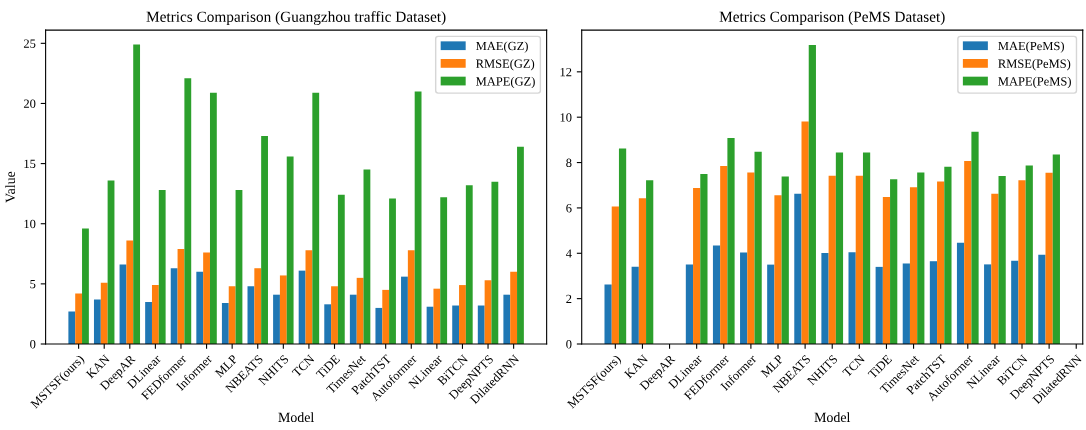 The height and width of the screenshot is (430, 1086). I want to click on y-tick-label: 5, so click(33, 284).